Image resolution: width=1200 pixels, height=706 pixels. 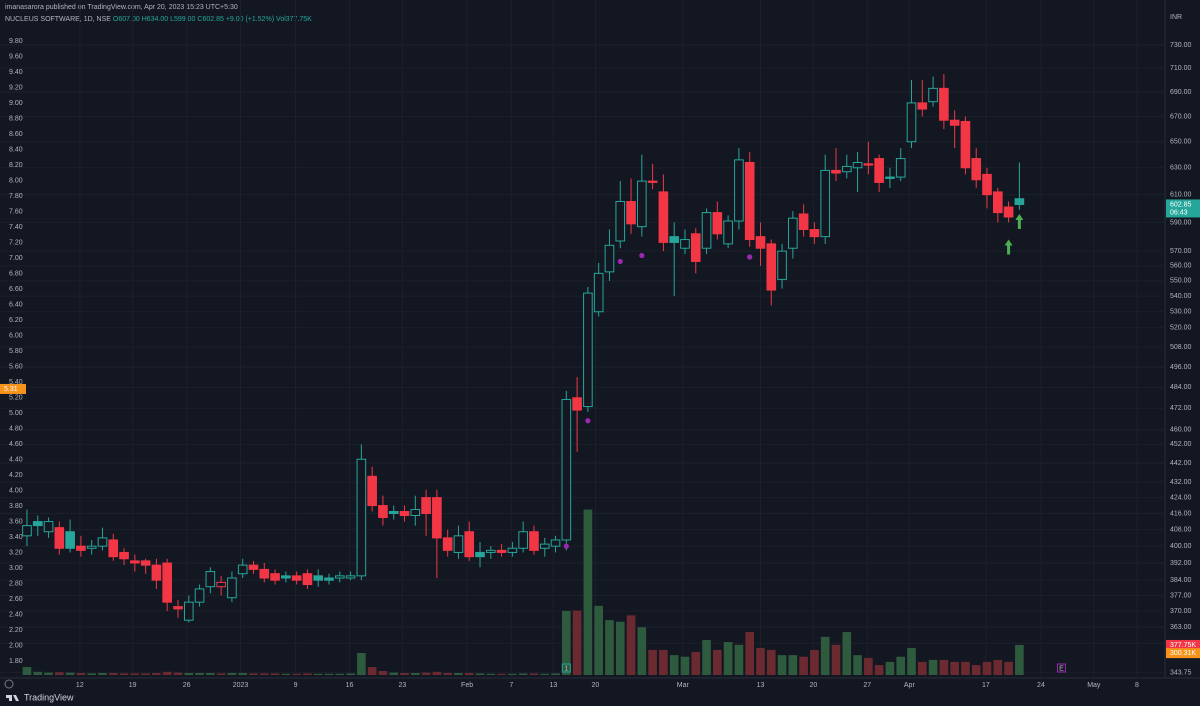 I want to click on left-tick-label: 6.00, so click(x=16, y=335).